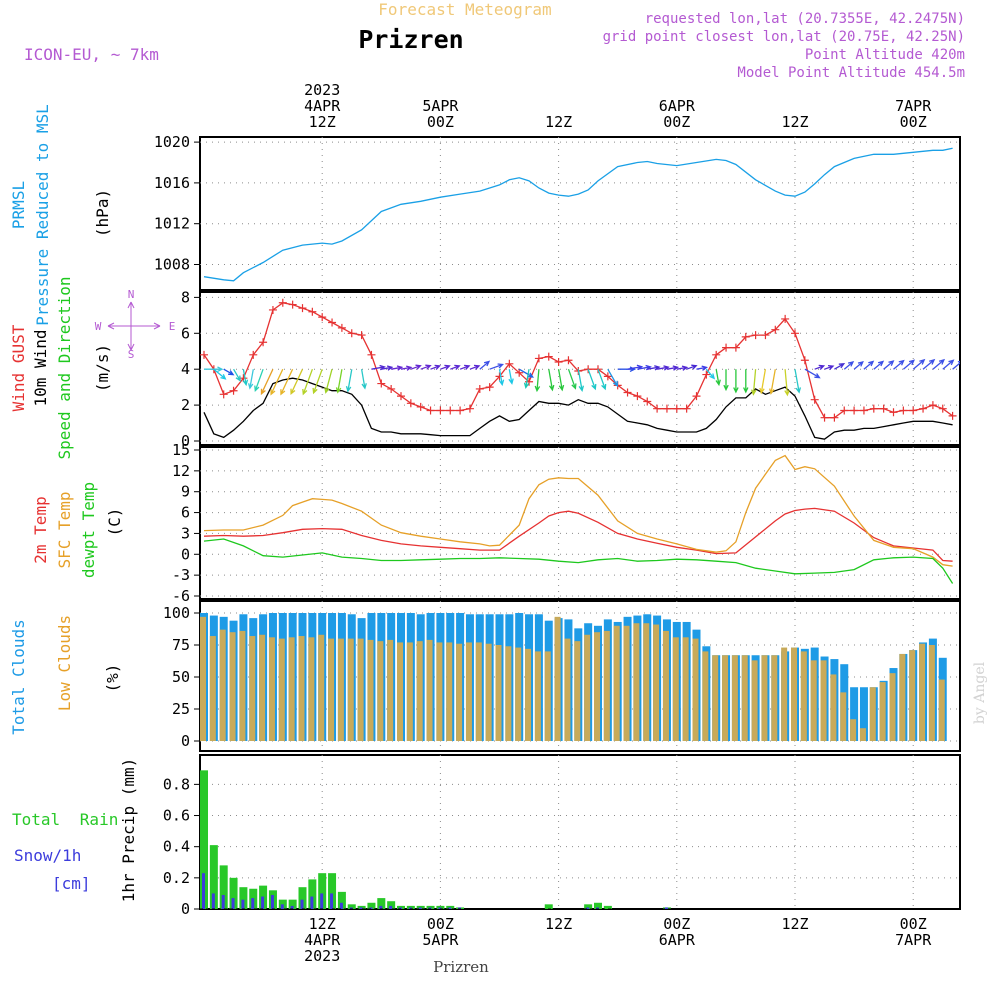  Describe the element at coordinates (185, 297) in the screenshot. I see `y-tick-label: 8` at that location.